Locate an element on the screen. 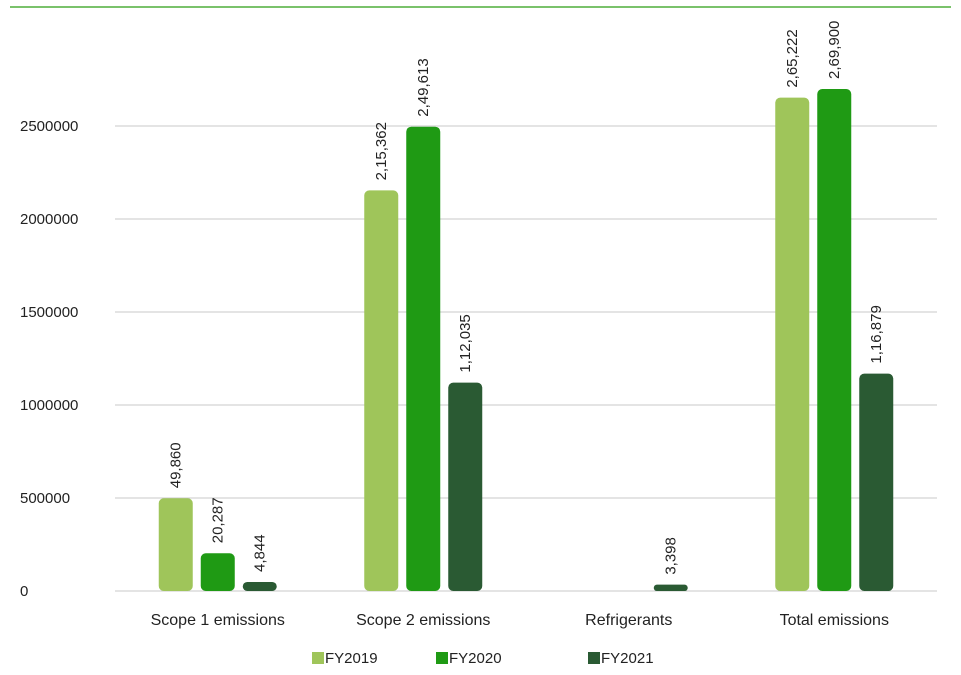 This screenshot has width=961, height=675. data-label: 2,15,362 is located at coordinates (381, 151).